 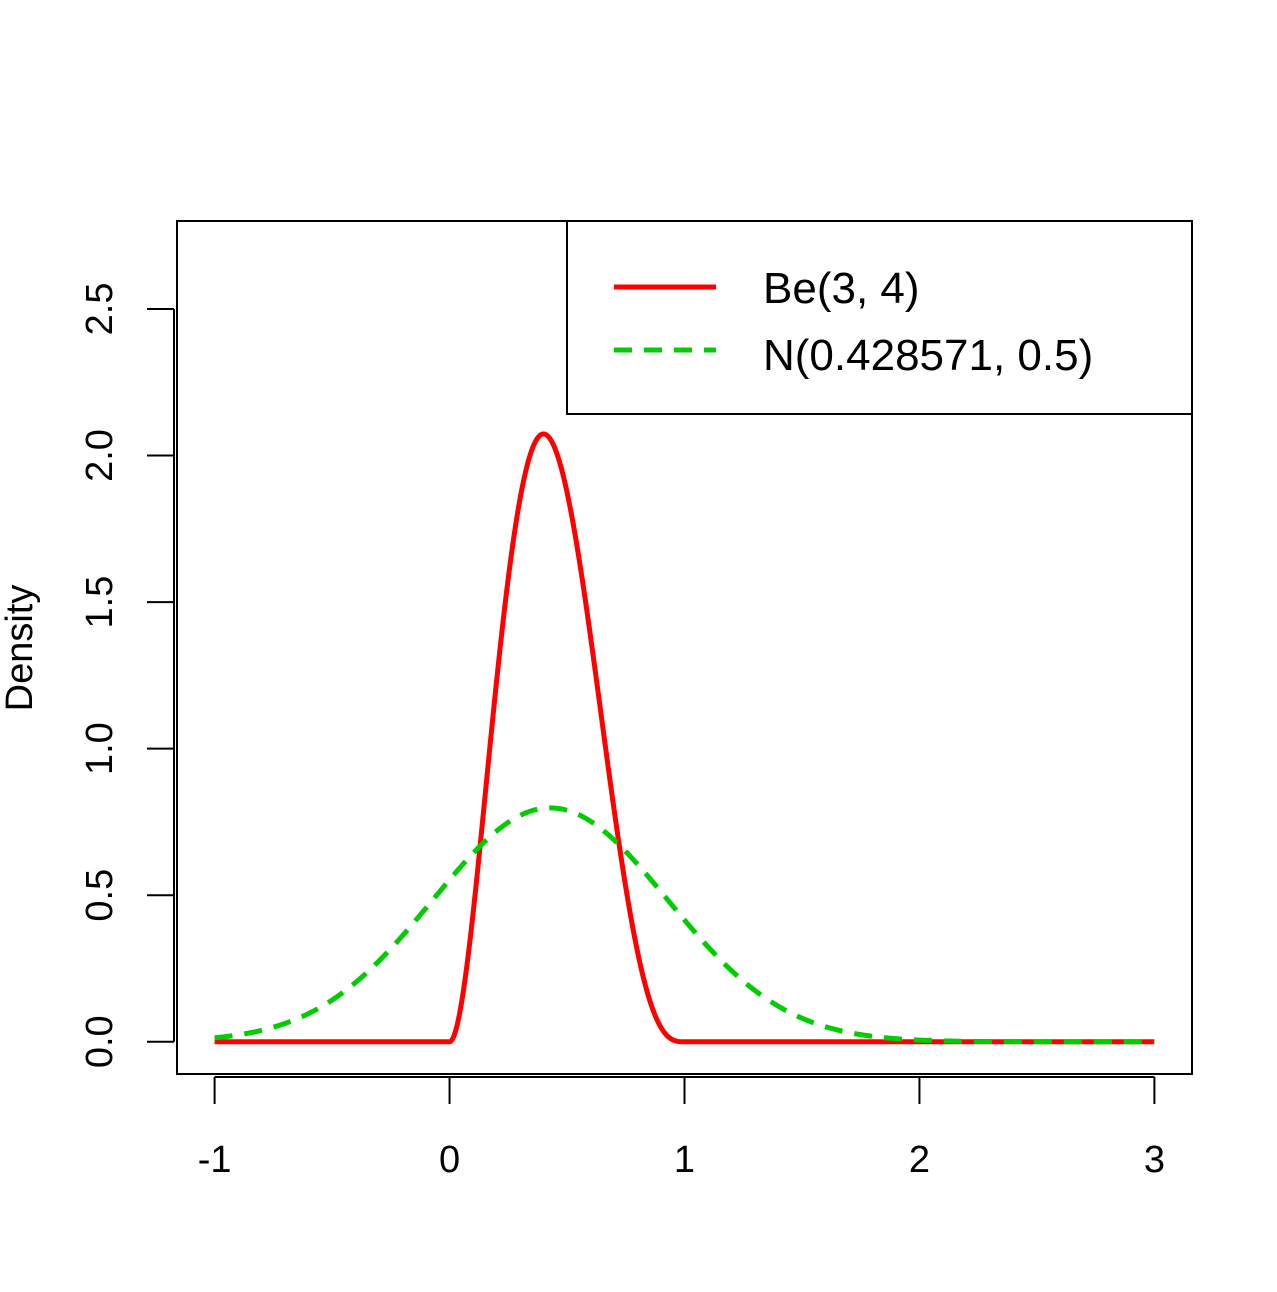 What do you see at coordinates (100, 602) in the screenshot?
I see `y-tick-label: 1.5` at bounding box center [100, 602].